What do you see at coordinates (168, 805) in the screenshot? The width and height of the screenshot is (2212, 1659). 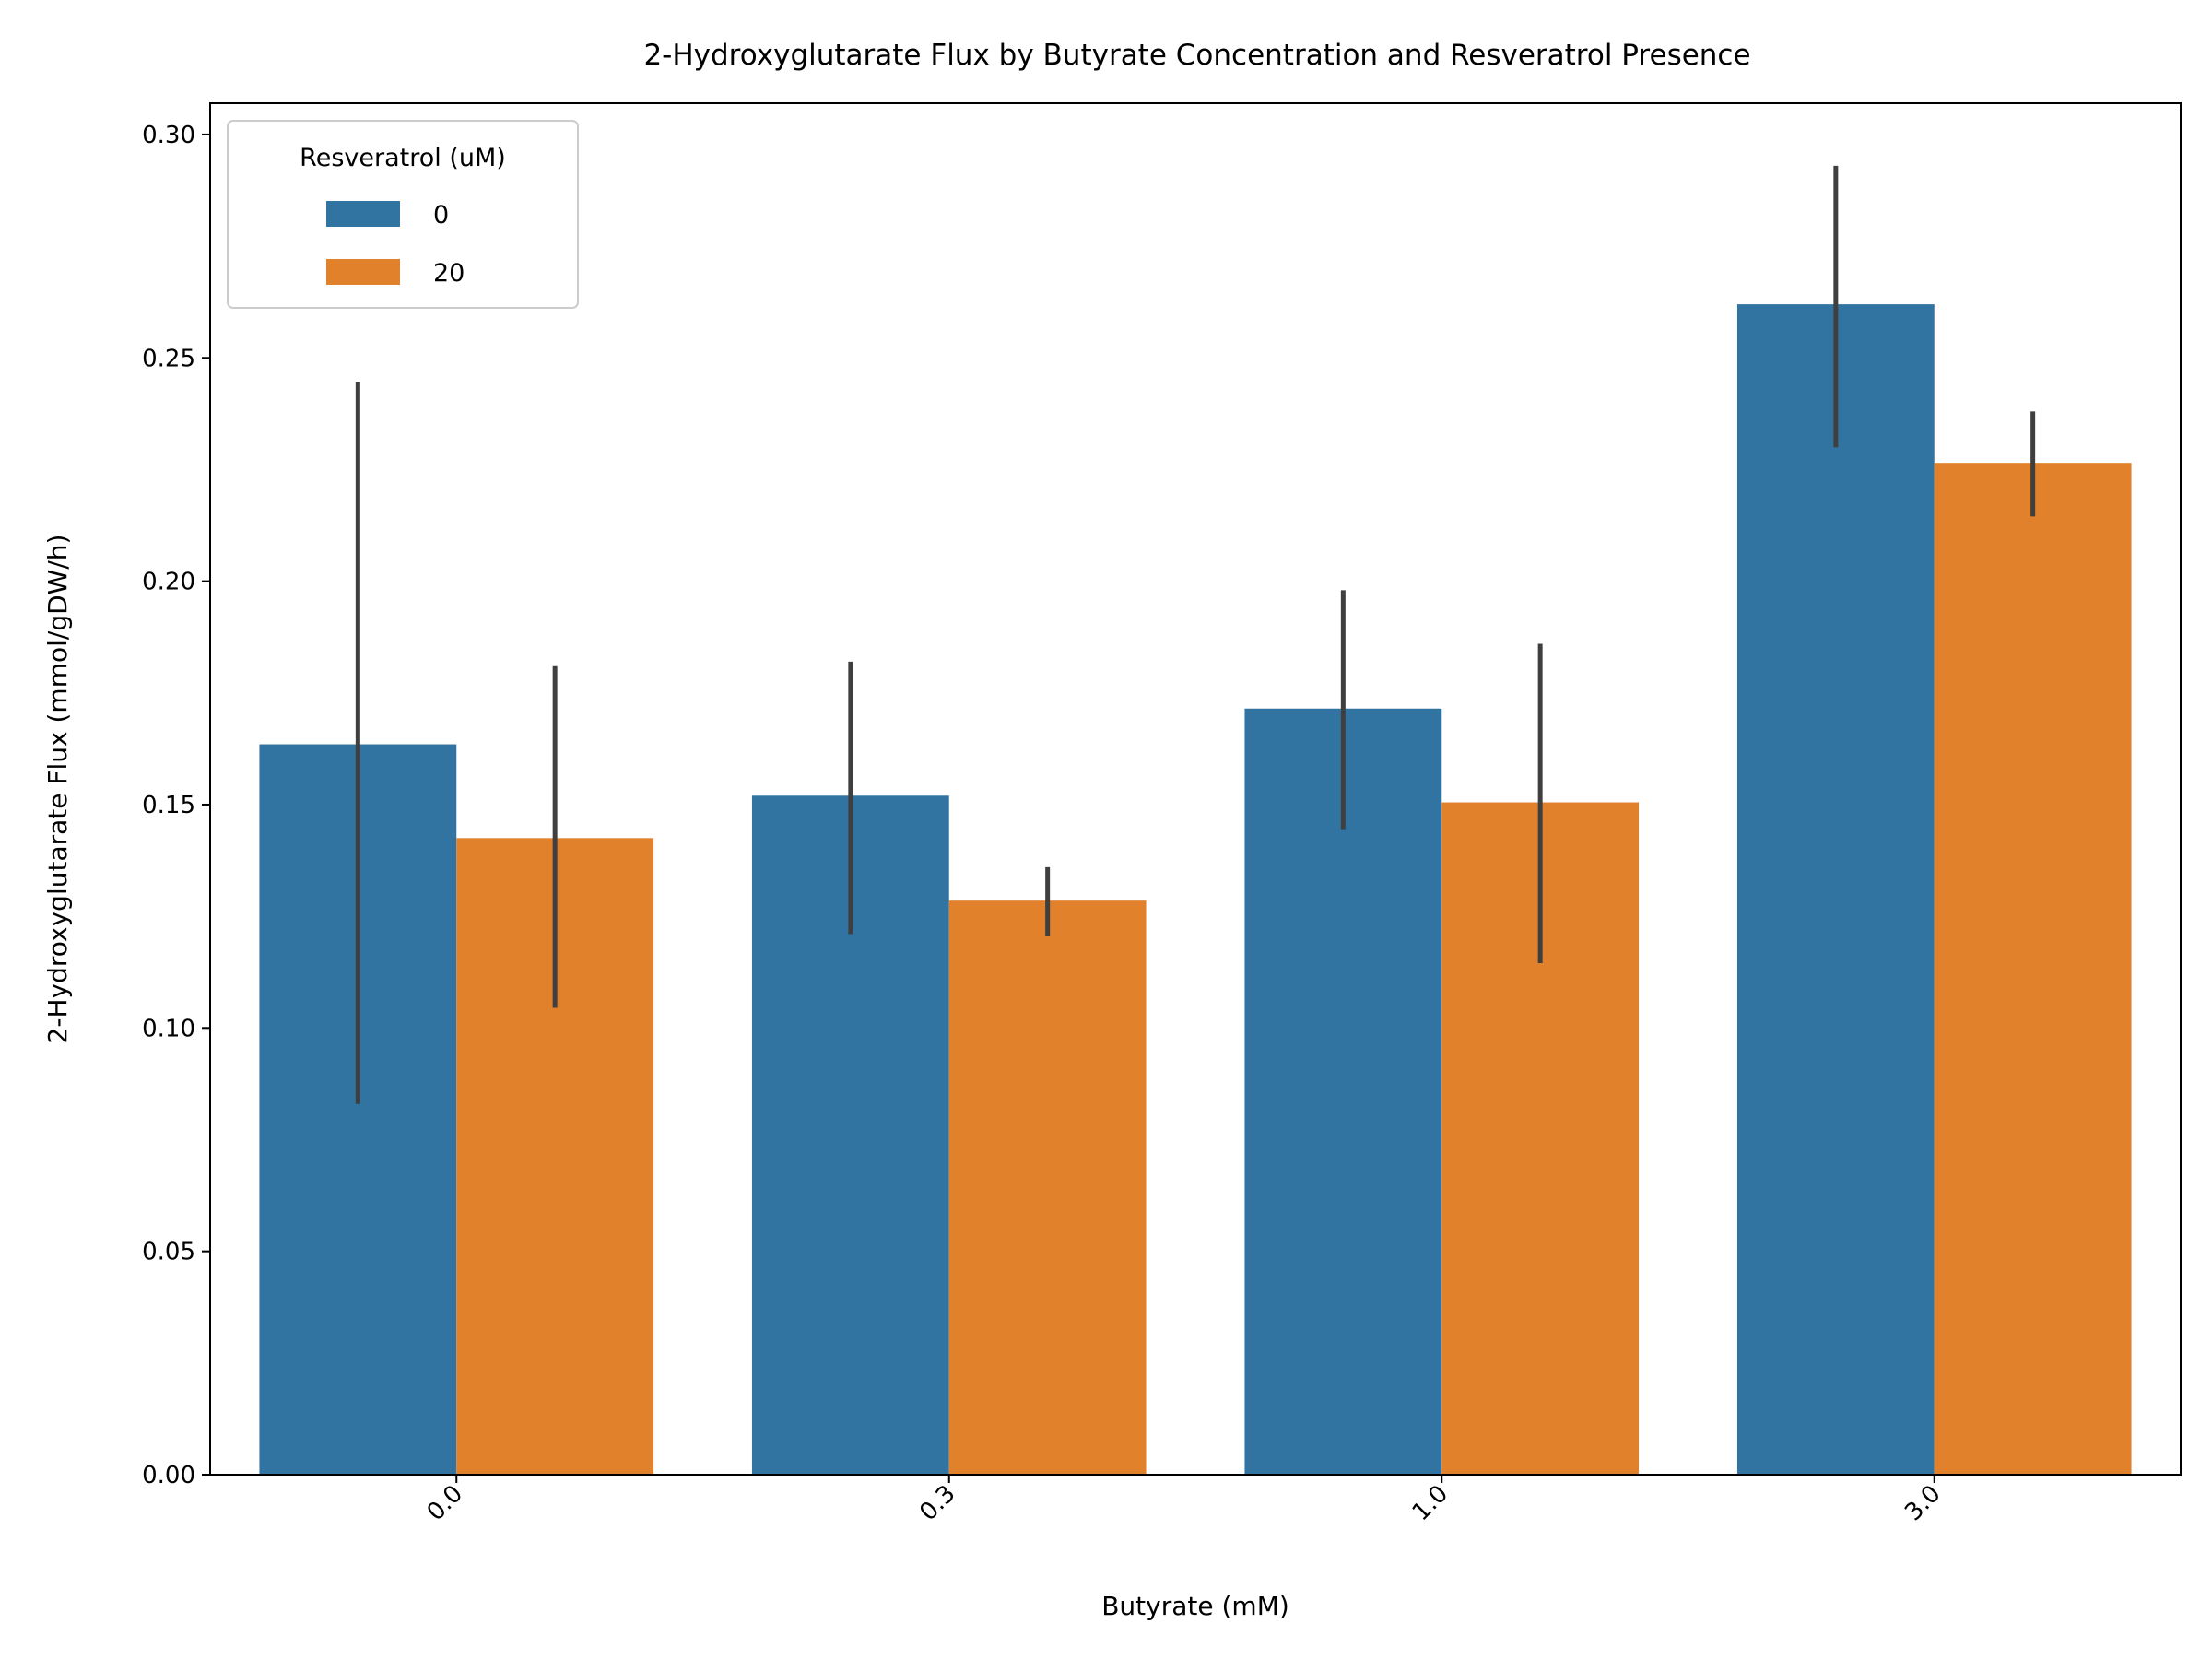 I see `y-tick-label: 0.15` at bounding box center [168, 805].